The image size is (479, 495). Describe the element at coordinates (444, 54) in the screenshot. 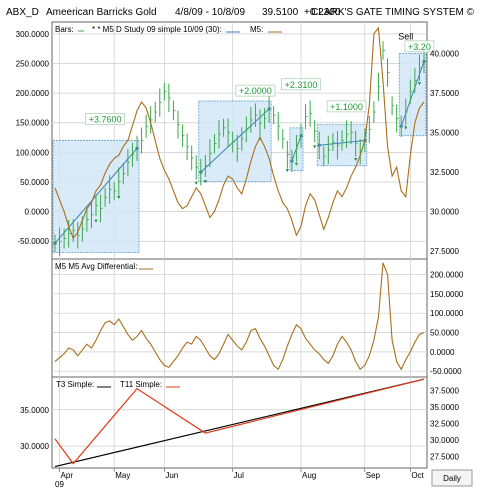

I see `right-axis-tick-label: 40.0000` at that location.